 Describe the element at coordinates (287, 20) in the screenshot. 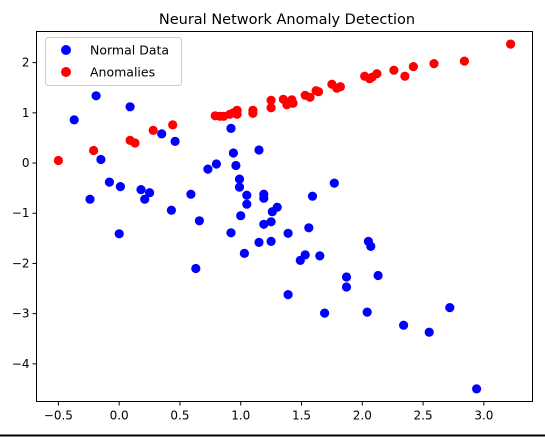

I see `chart-title: Neural Network Anomaly Detection` at that location.